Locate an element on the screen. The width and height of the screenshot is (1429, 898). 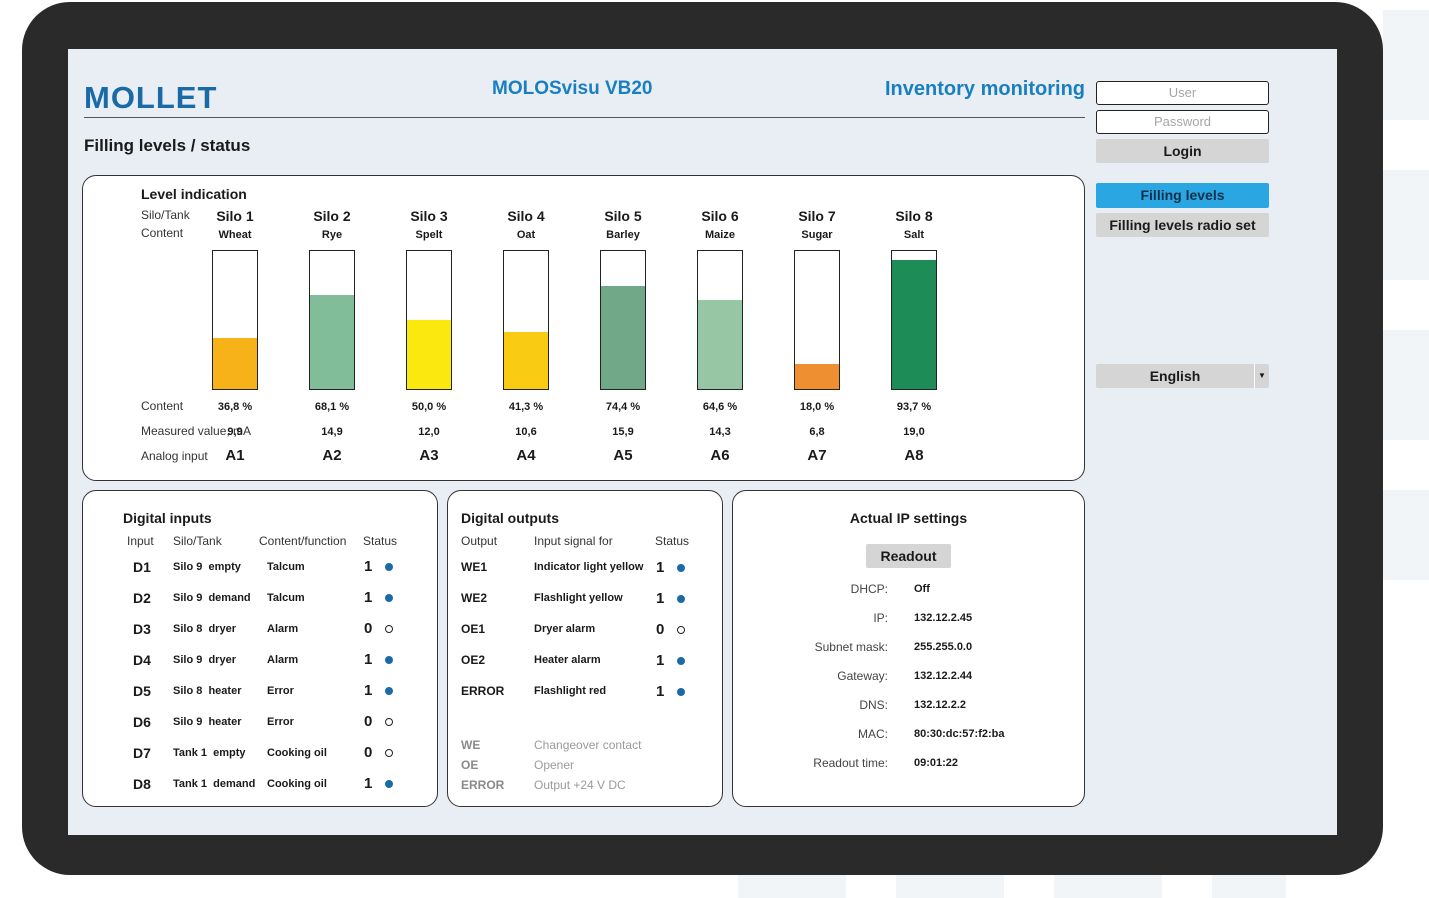
ip-setting-label: Gateway: is located at coordinates (862, 676).